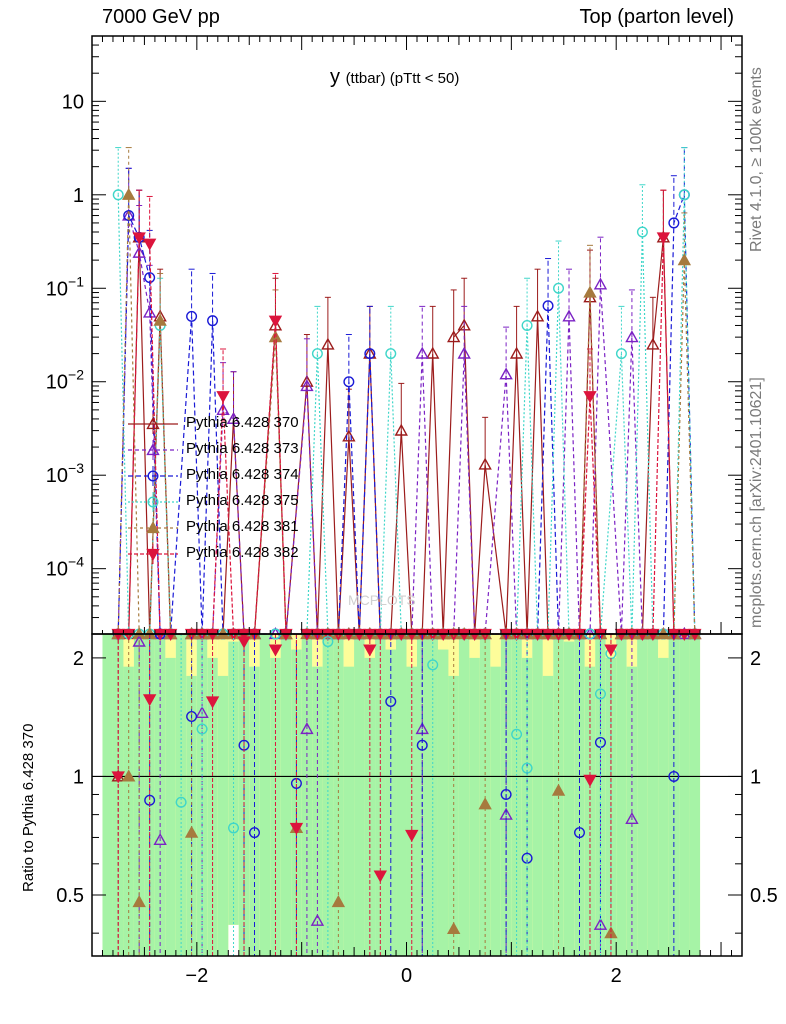  What do you see at coordinates (76, 468) in the screenshot?
I see `y-tick-exponent: −3` at bounding box center [76, 468].